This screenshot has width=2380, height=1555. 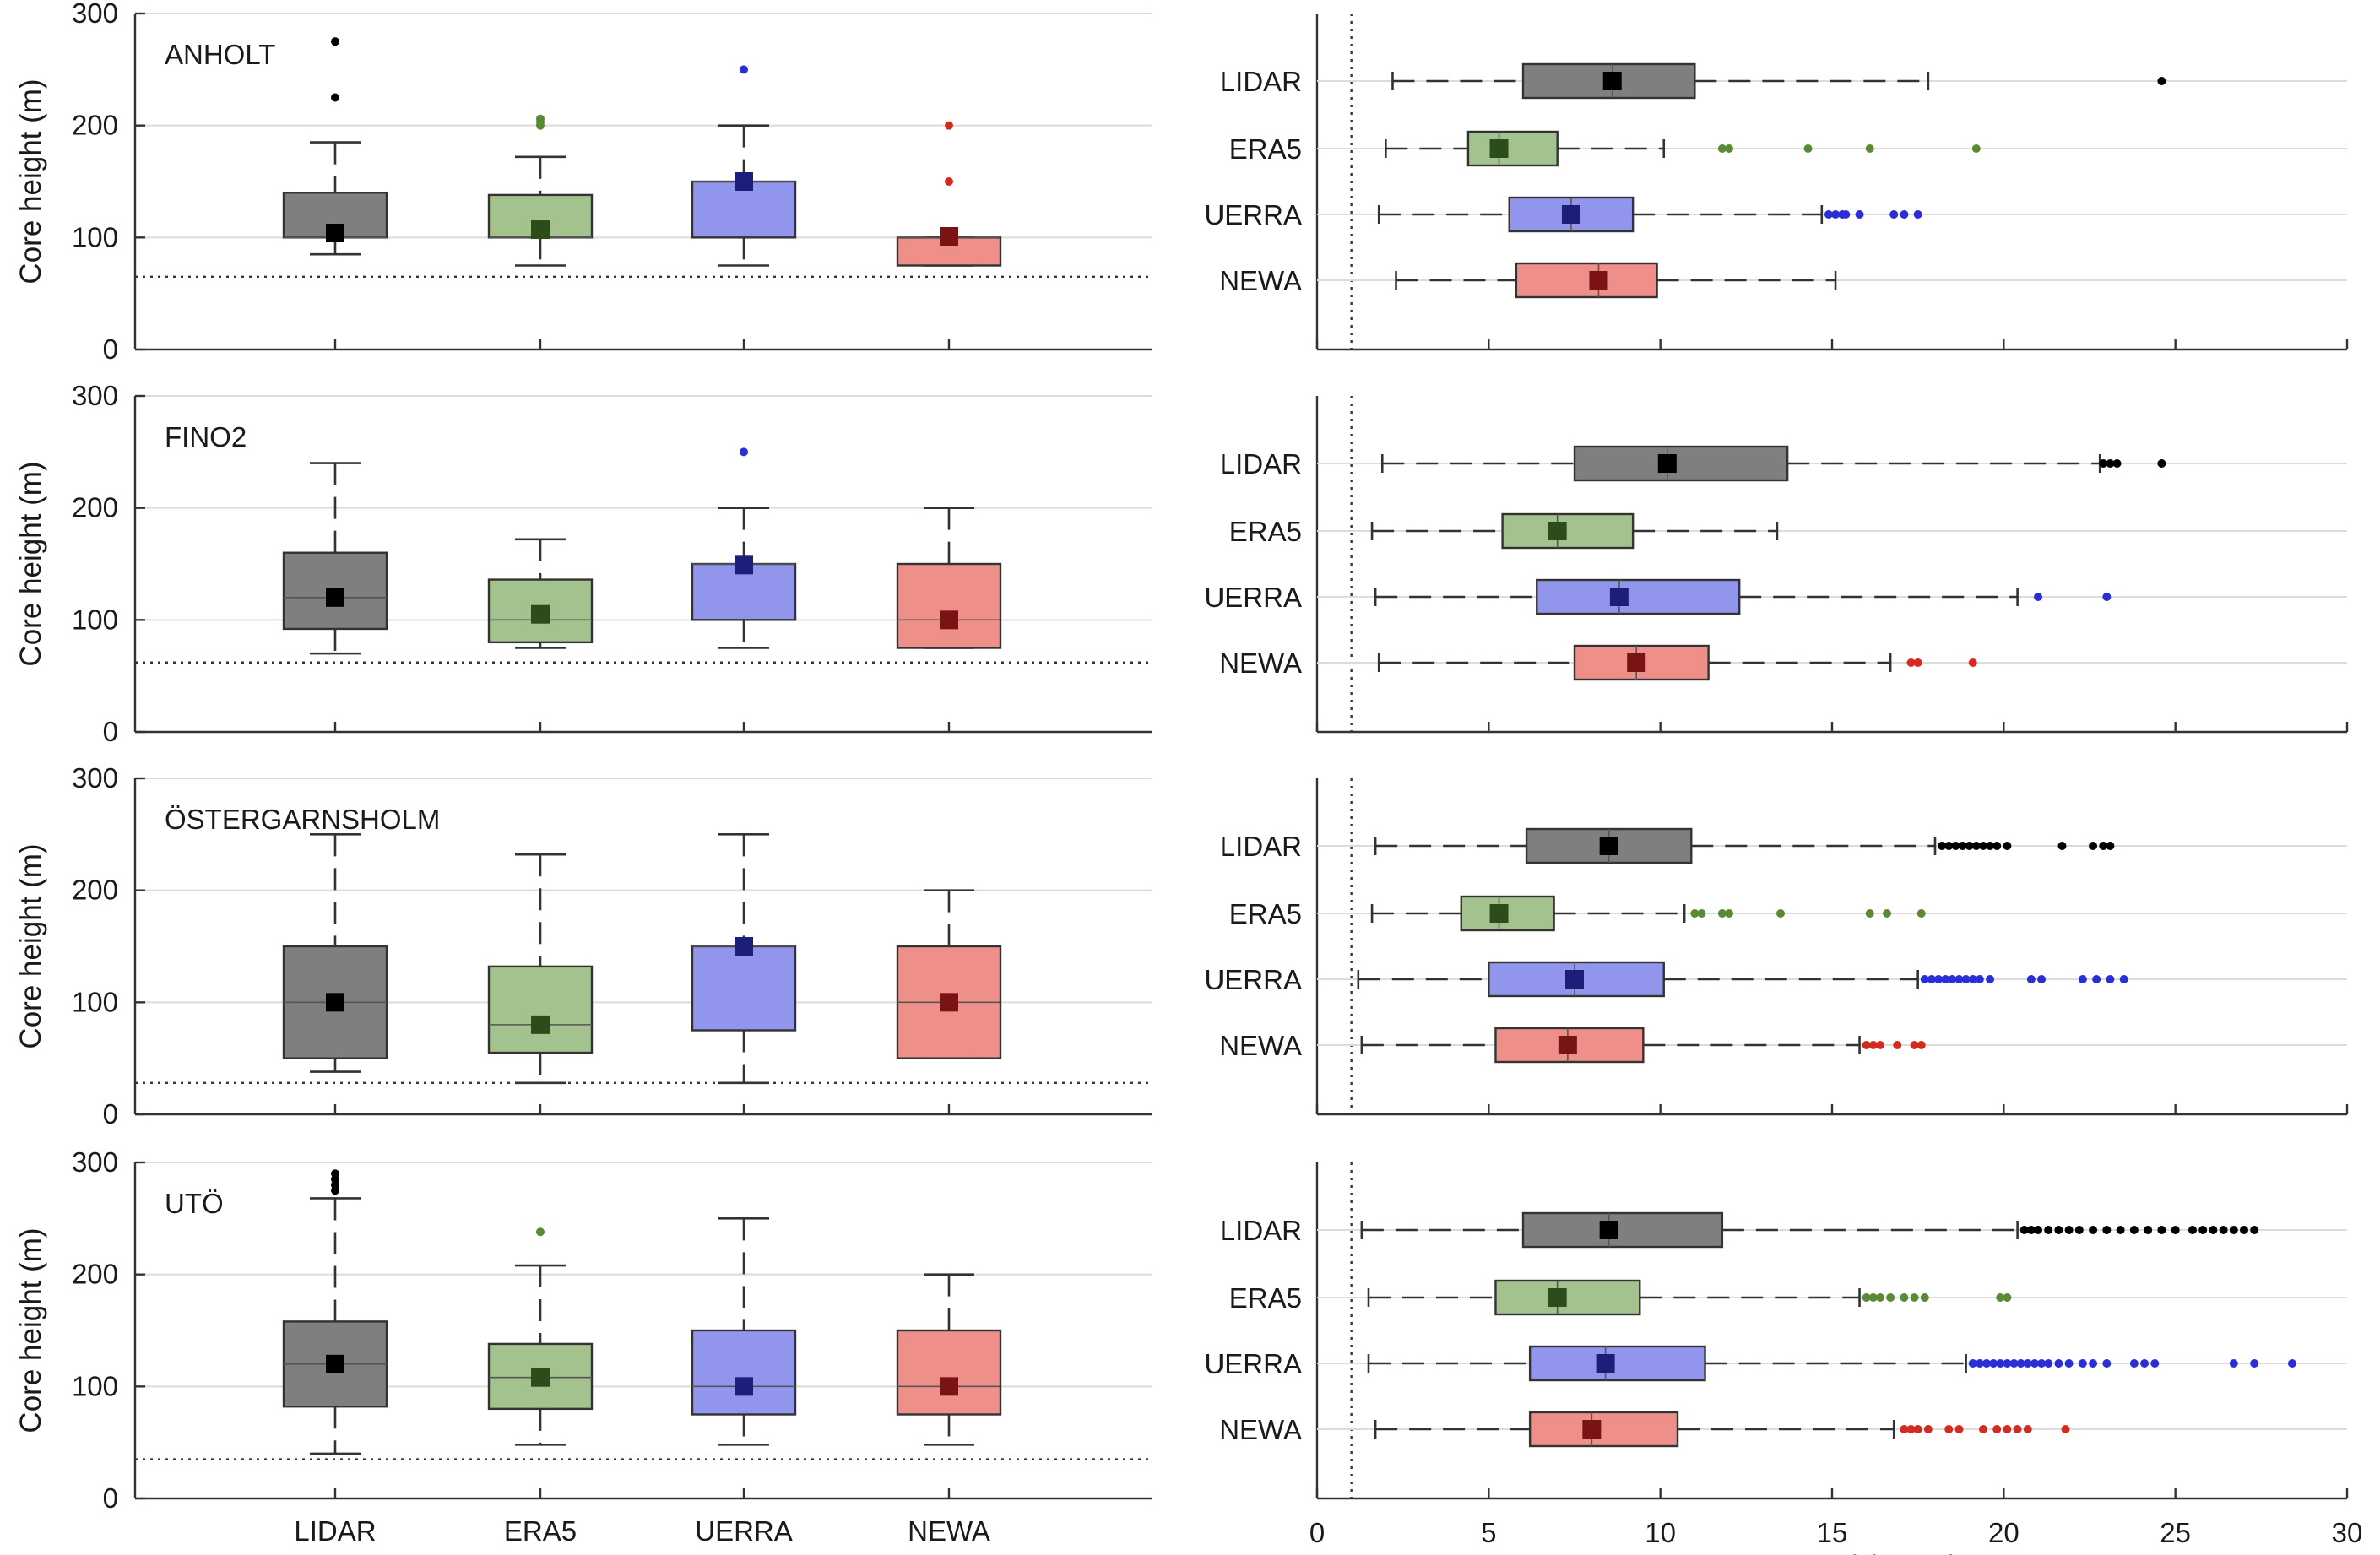 I want to click on y-tick-label: 300, so click(x=95, y=1162).